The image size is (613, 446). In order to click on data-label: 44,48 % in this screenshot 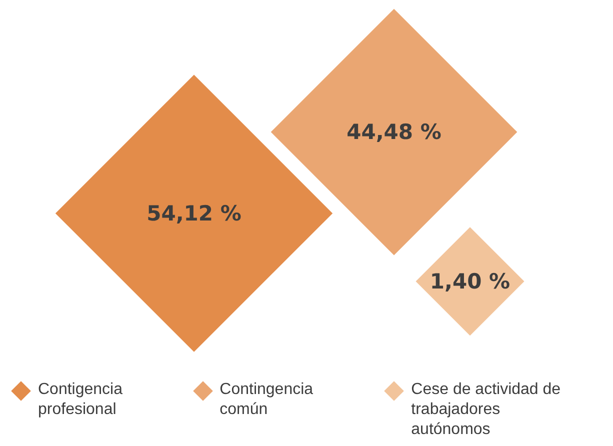, I will do `click(394, 132)`.